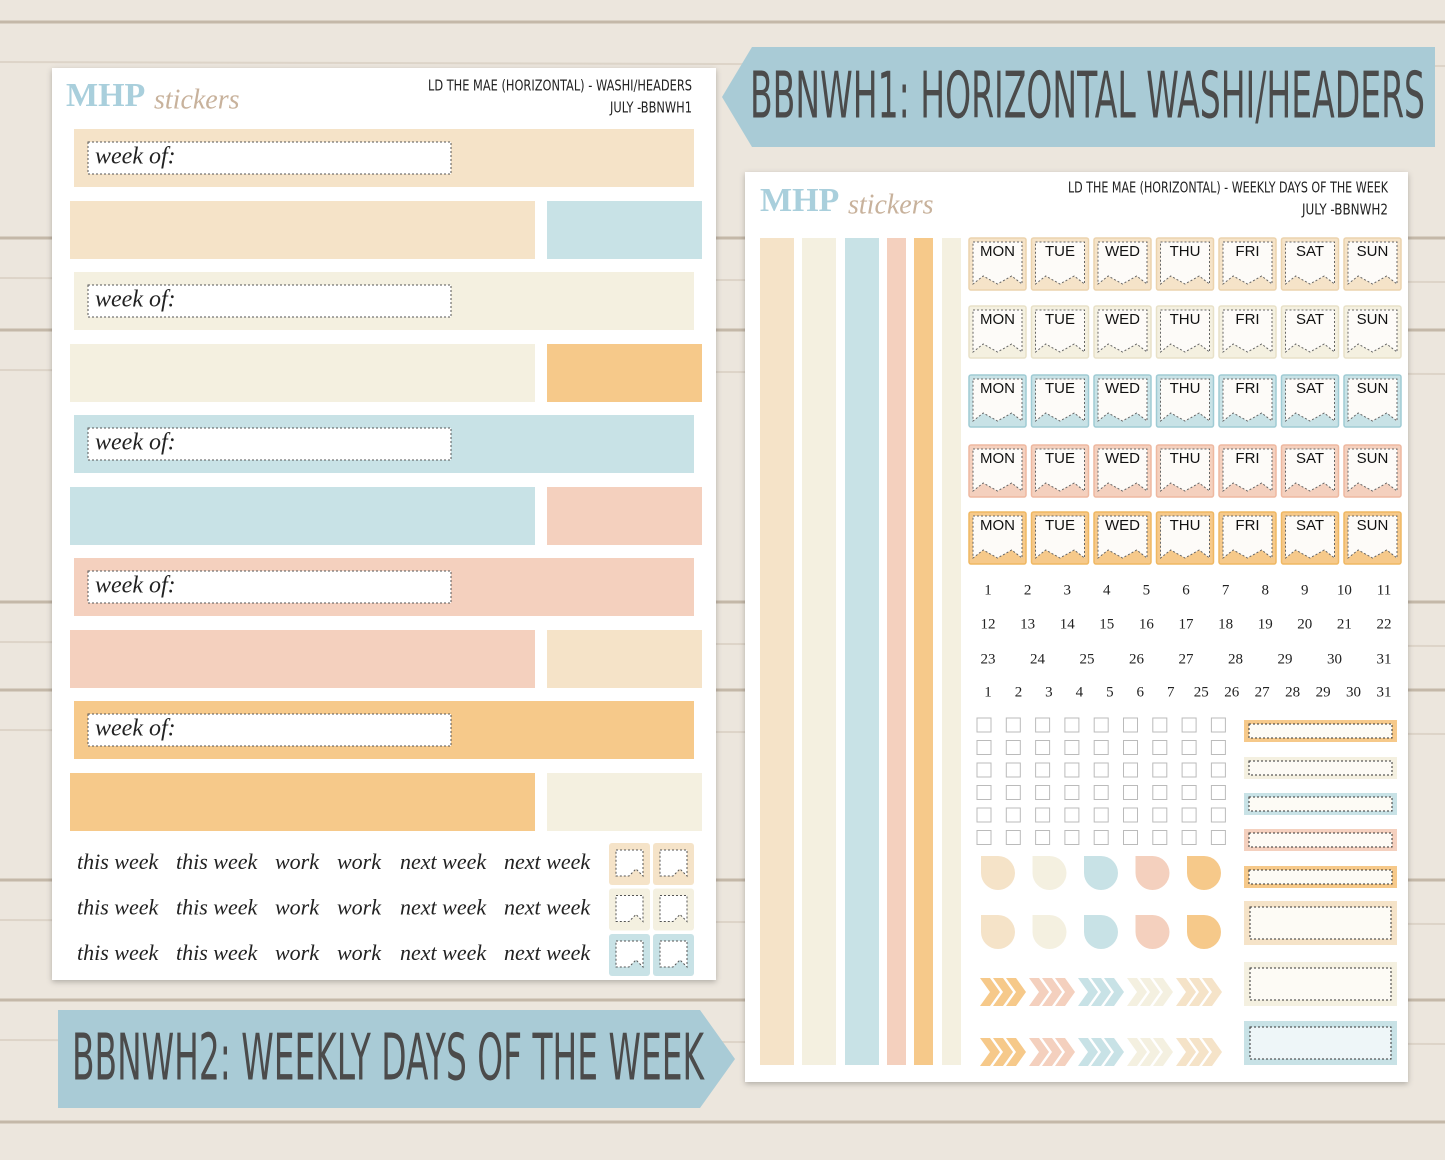 This screenshot has height=1160, width=1445. I want to click on word-sticker: next week, so click(547, 952).